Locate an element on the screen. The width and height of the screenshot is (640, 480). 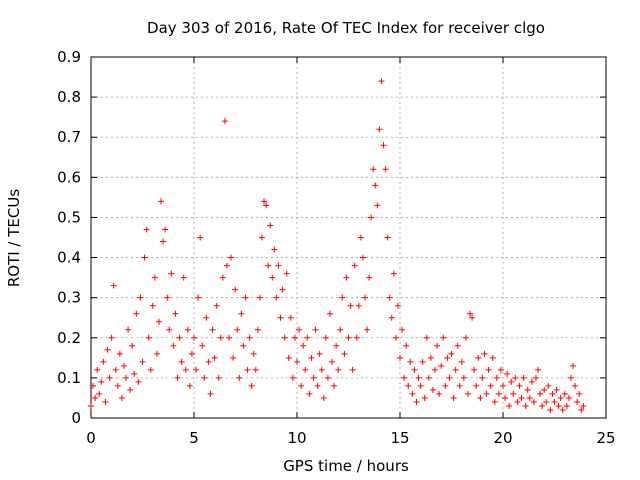
x-tick-label: 20 is located at coordinates (502, 438).